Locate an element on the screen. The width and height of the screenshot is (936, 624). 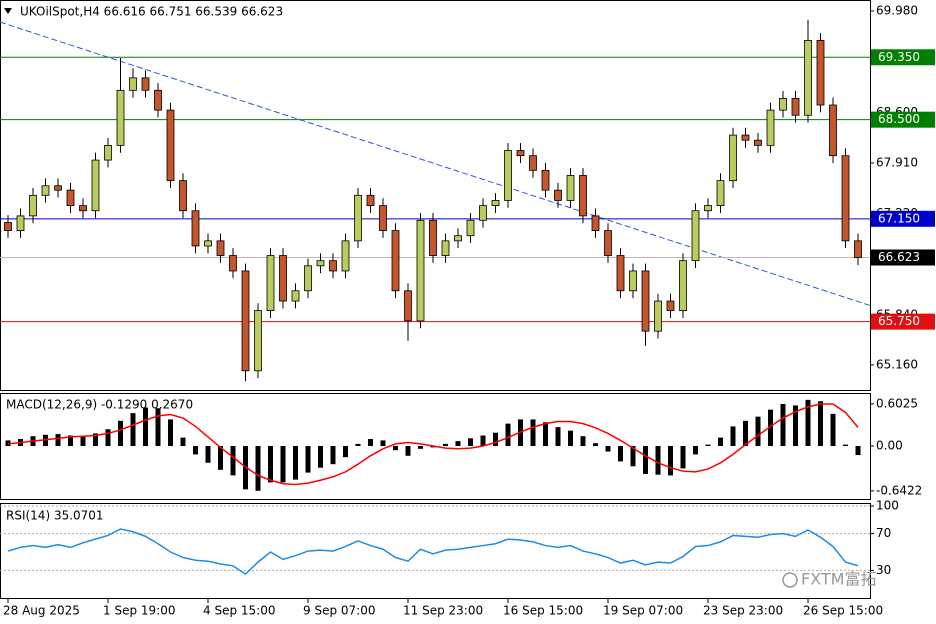
menu-triangle is located at coordinates (8, 11).